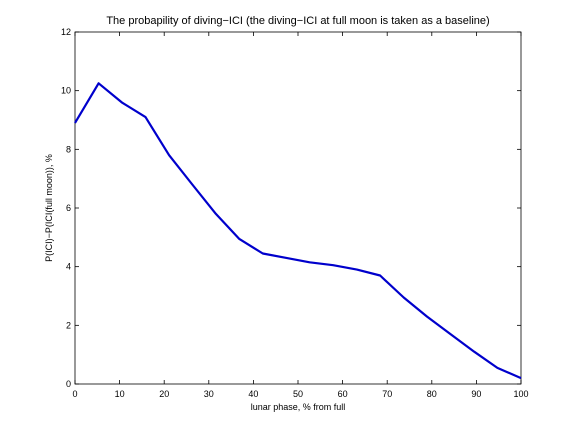 This screenshot has width=576, height=432. Describe the element at coordinates (66, 32) in the screenshot. I see `y-tick-label: 12` at that location.